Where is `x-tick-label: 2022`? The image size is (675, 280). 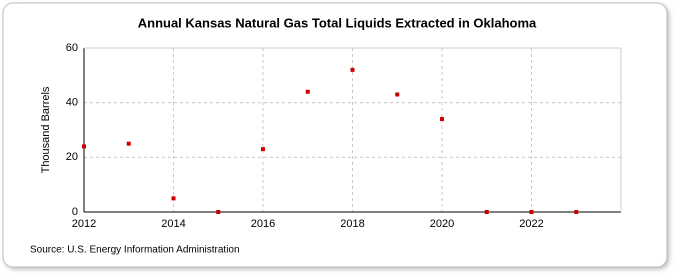
x-tick-label: 2022 is located at coordinates (531, 224).